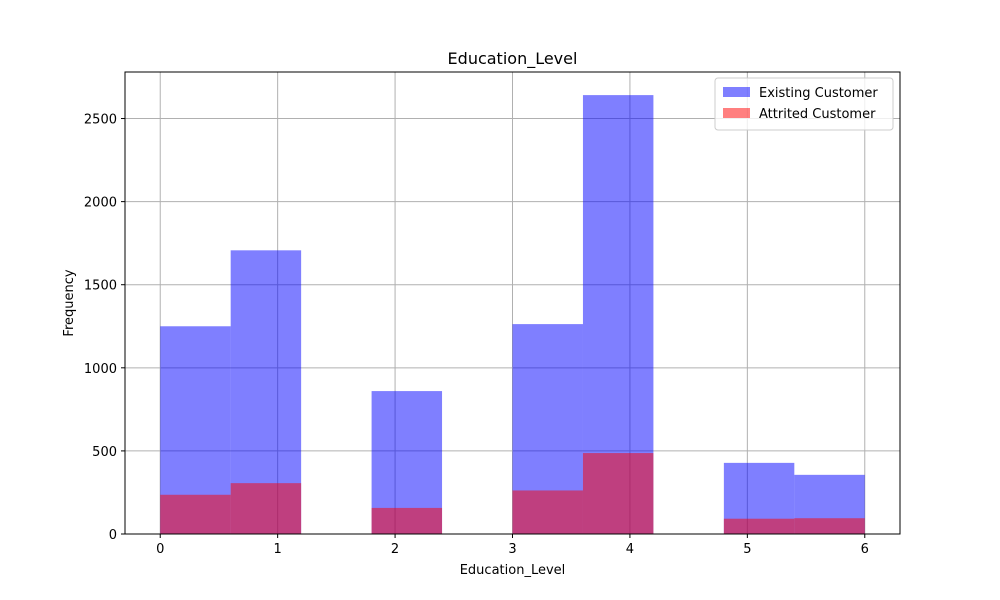 The height and width of the screenshot is (600, 1000). What do you see at coordinates (395, 549) in the screenshot?
I see `x-tick-label: 2` at bounding box center [395, 549].